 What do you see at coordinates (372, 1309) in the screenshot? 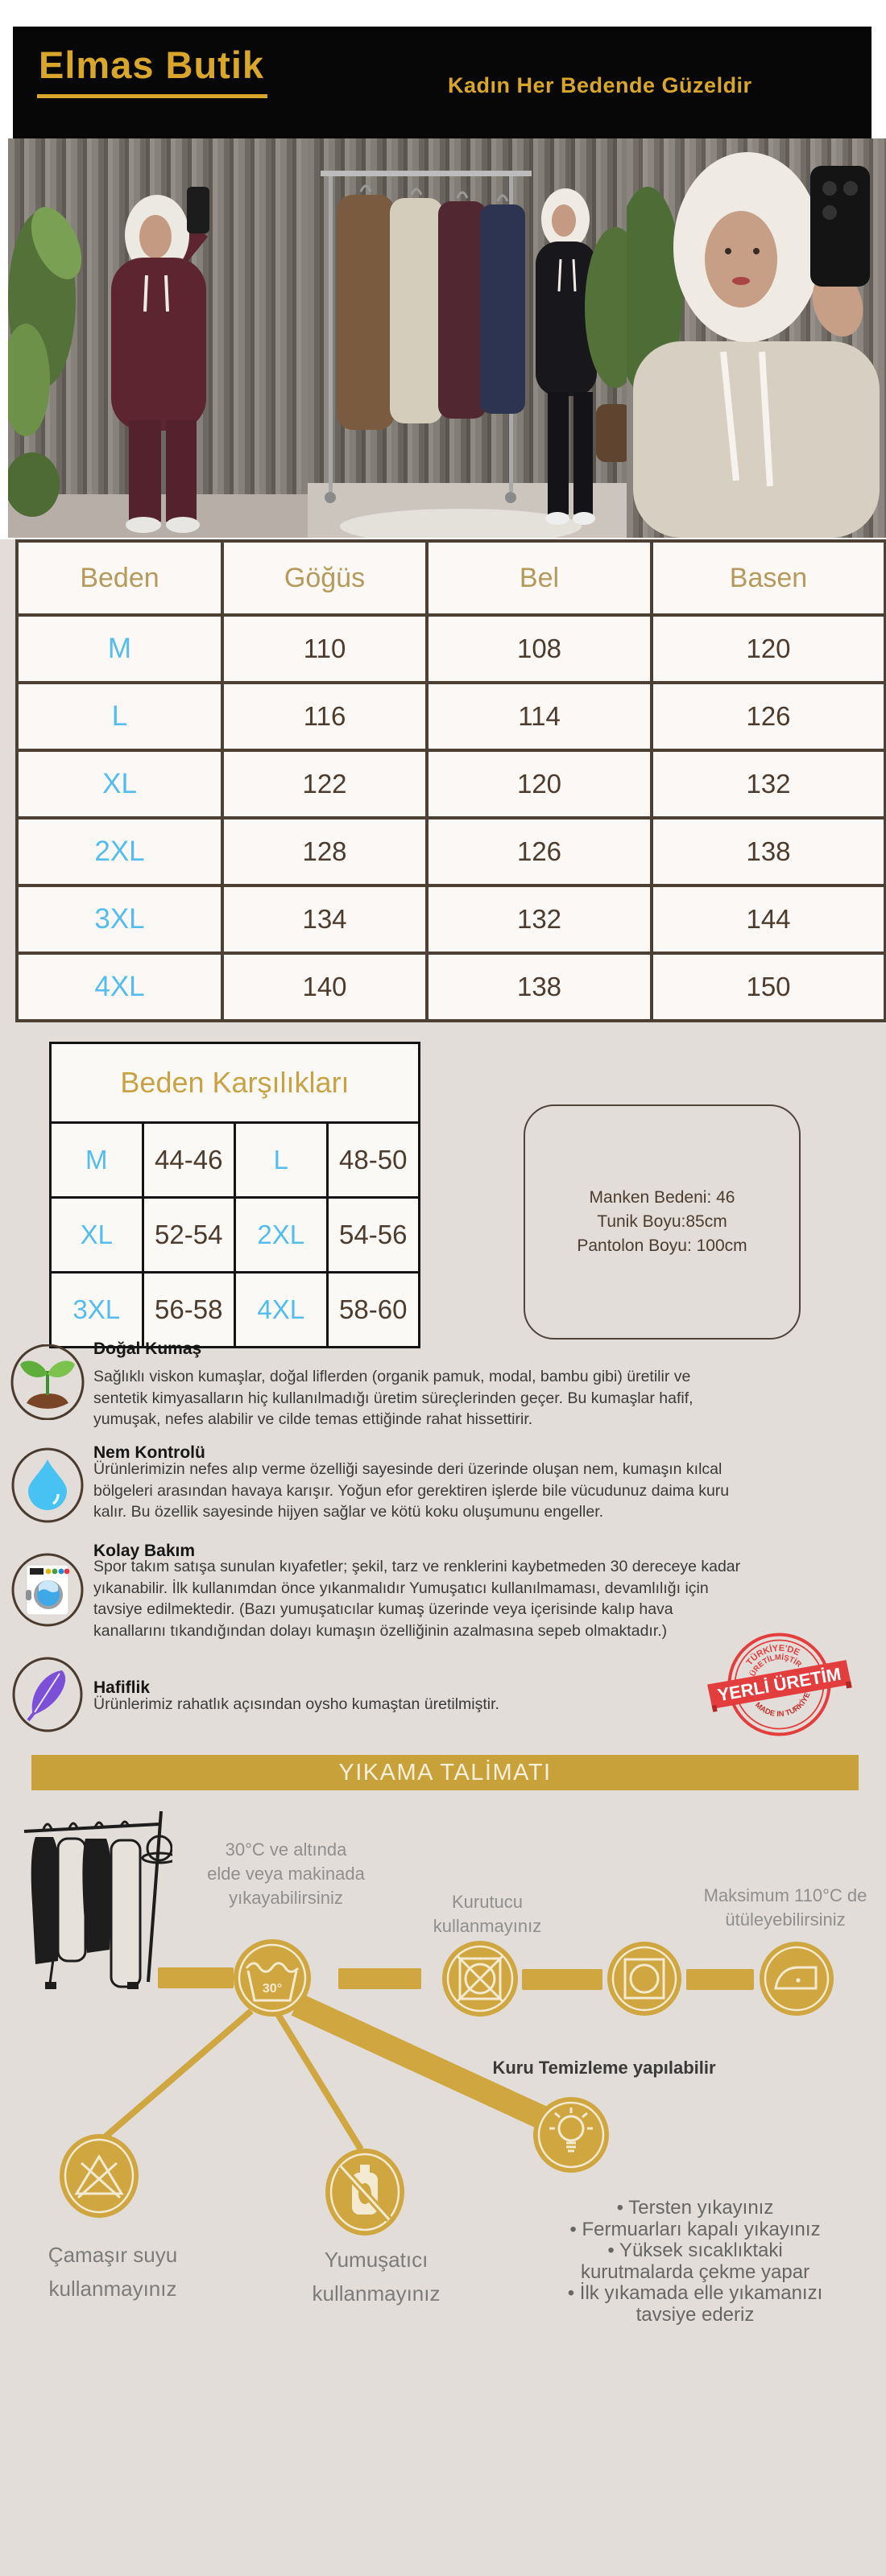
I see `value-cell: 58-60` at bounding box center [372, 1309].